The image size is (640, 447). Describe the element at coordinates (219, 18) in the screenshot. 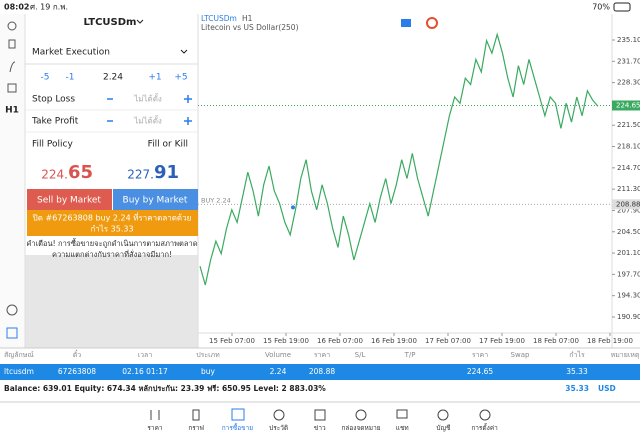

I see `chart-symbol: LTCUSDm` at that location.